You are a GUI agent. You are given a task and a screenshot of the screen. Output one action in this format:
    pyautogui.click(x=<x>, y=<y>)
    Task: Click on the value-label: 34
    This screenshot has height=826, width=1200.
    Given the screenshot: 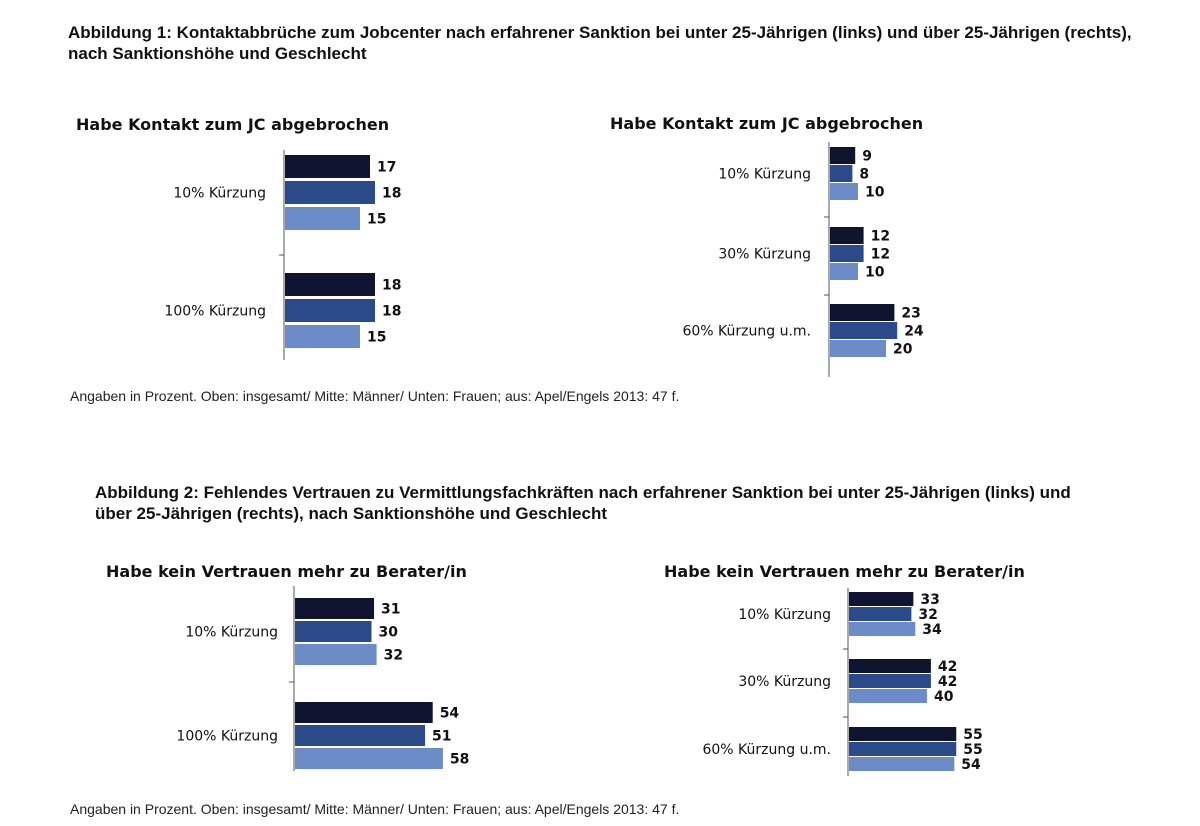 What is the action you would take?
    pyautogui.click(x=932, y=630)
    